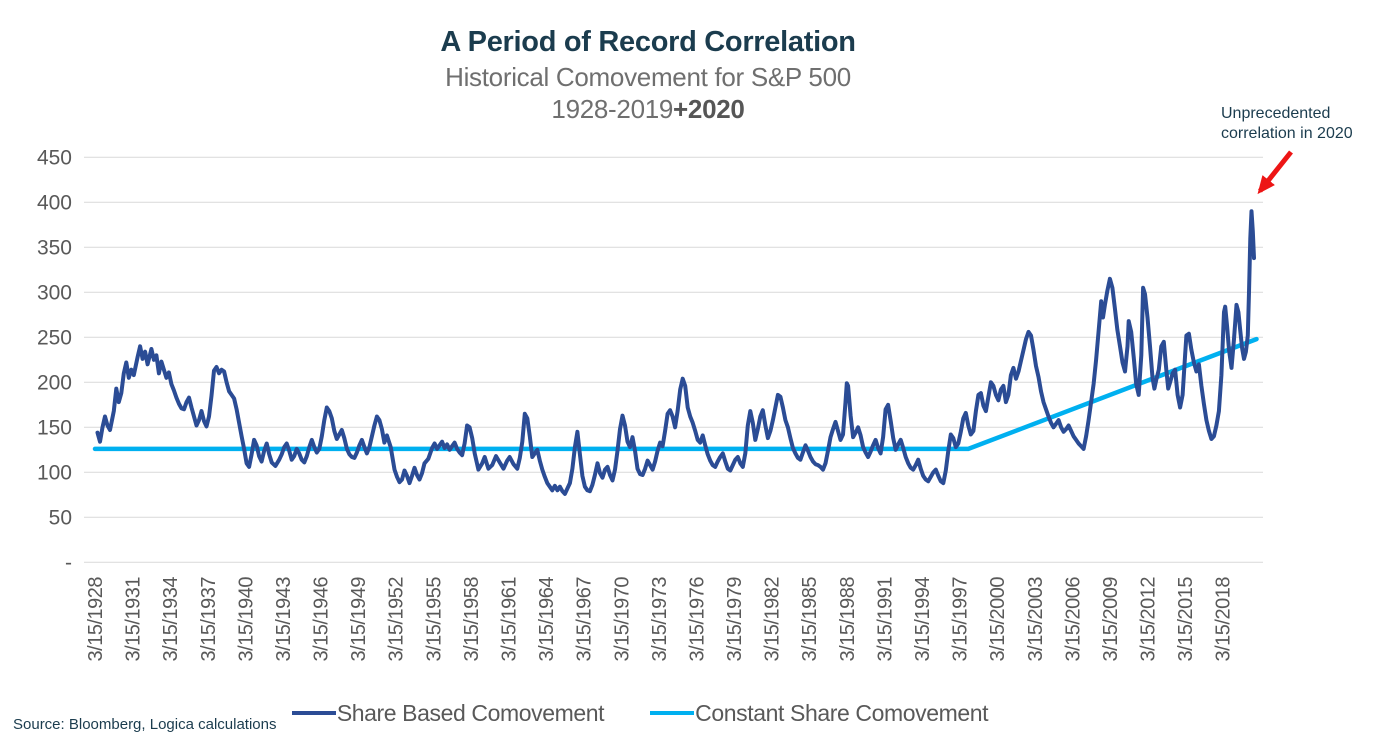 The image size is (1391, 752). Describe the element at coordinates (54, 292) in the screenshot. I see `y-tick-label: 300` at that location.